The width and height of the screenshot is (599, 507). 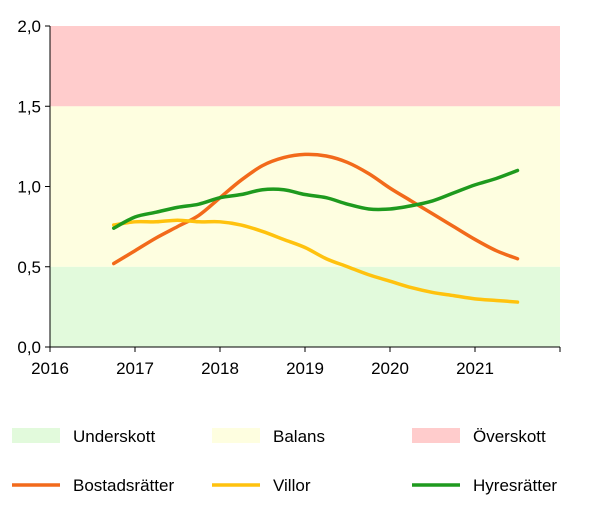 I want to click on y-axis-ticks: 0,0 0,5 1,0 1,5 2,0, so click(x=33, y=187).